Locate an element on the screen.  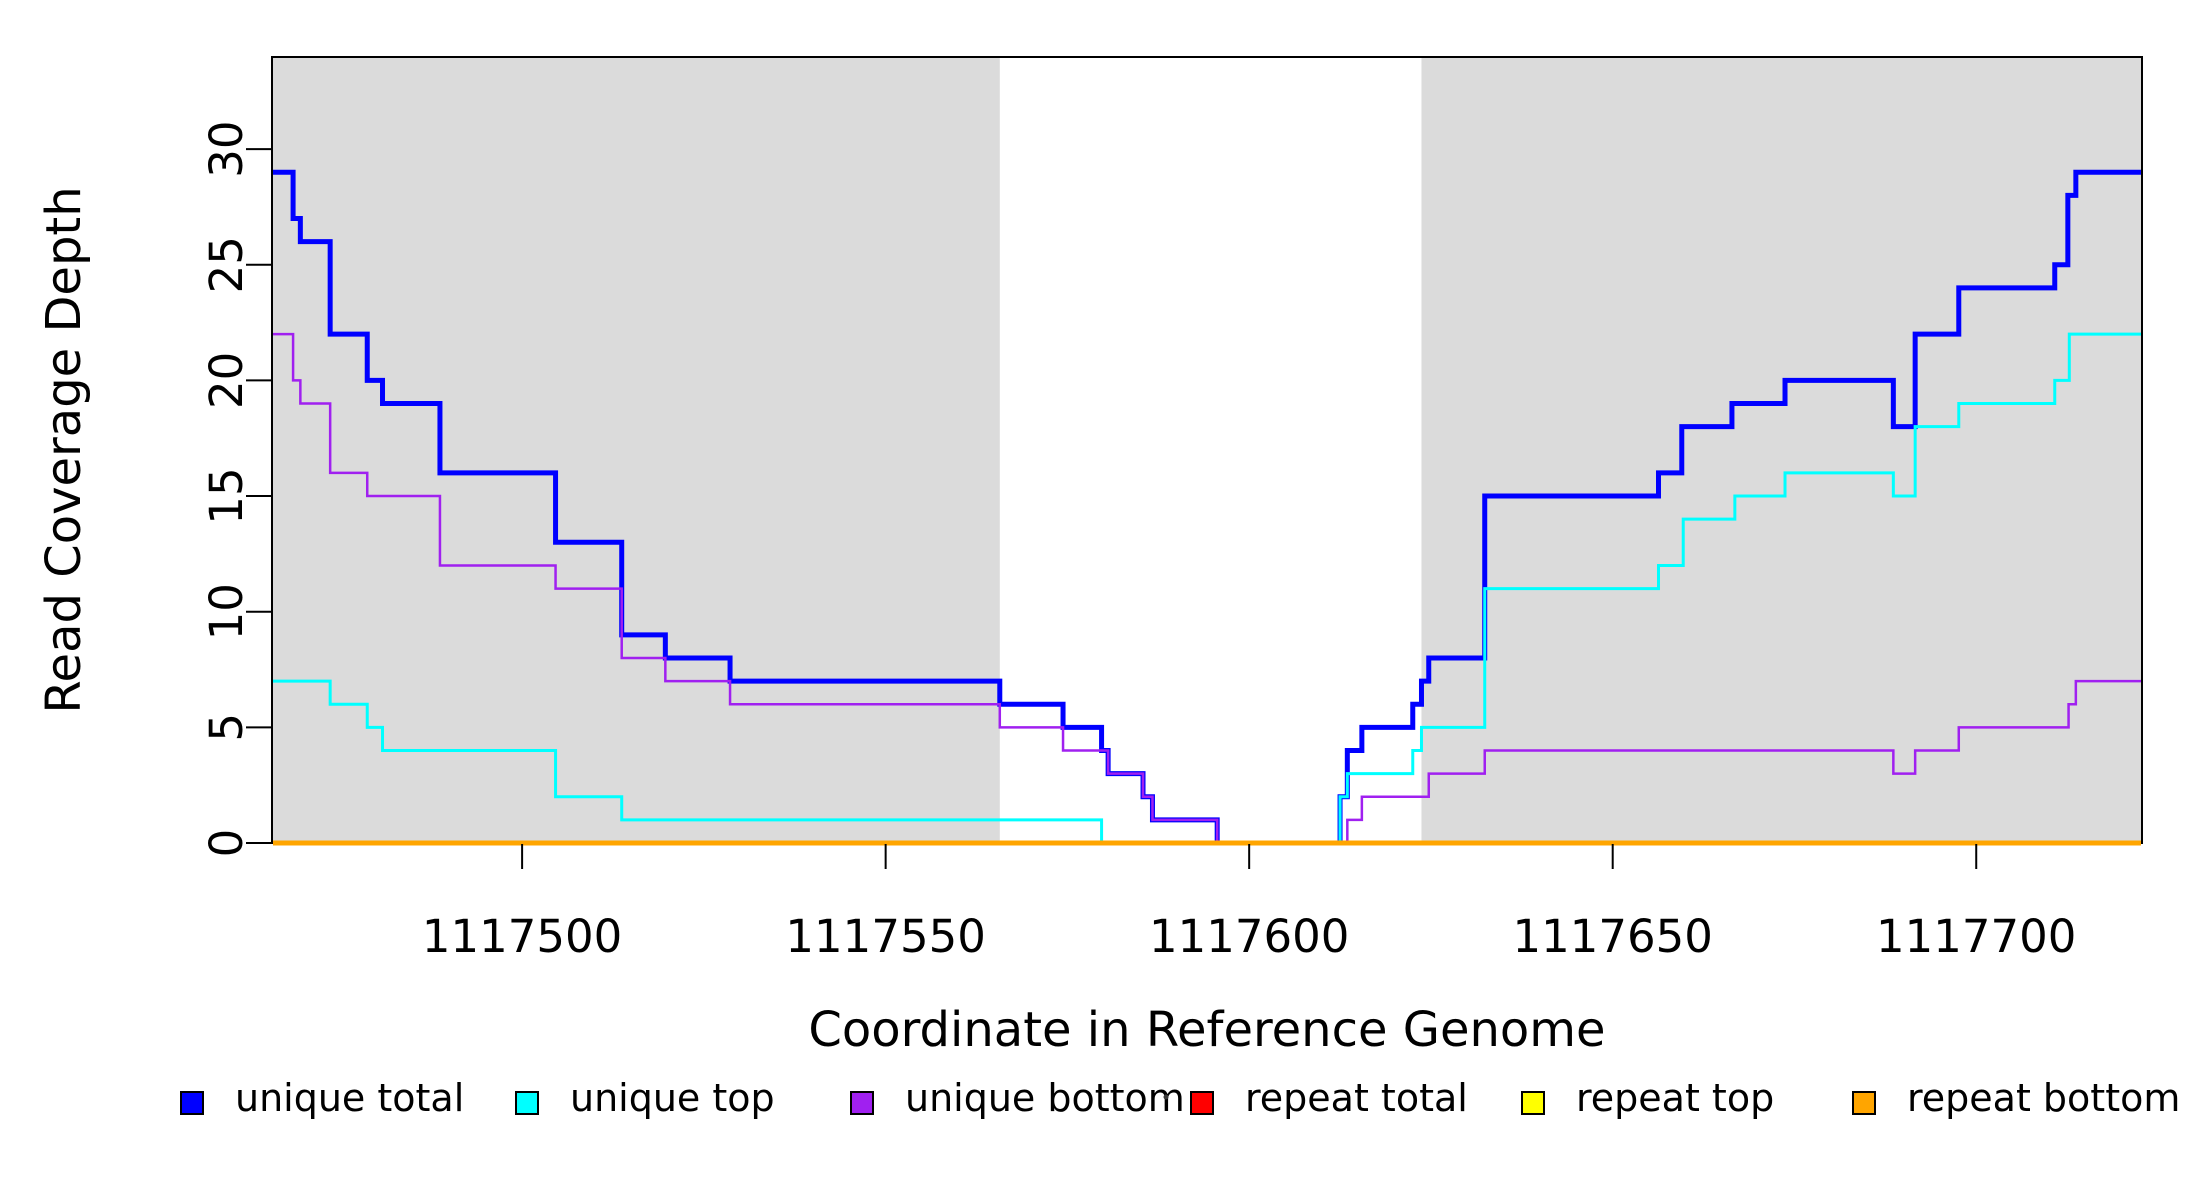
y-tick-label: 15 is located at coordinates (226, 495).